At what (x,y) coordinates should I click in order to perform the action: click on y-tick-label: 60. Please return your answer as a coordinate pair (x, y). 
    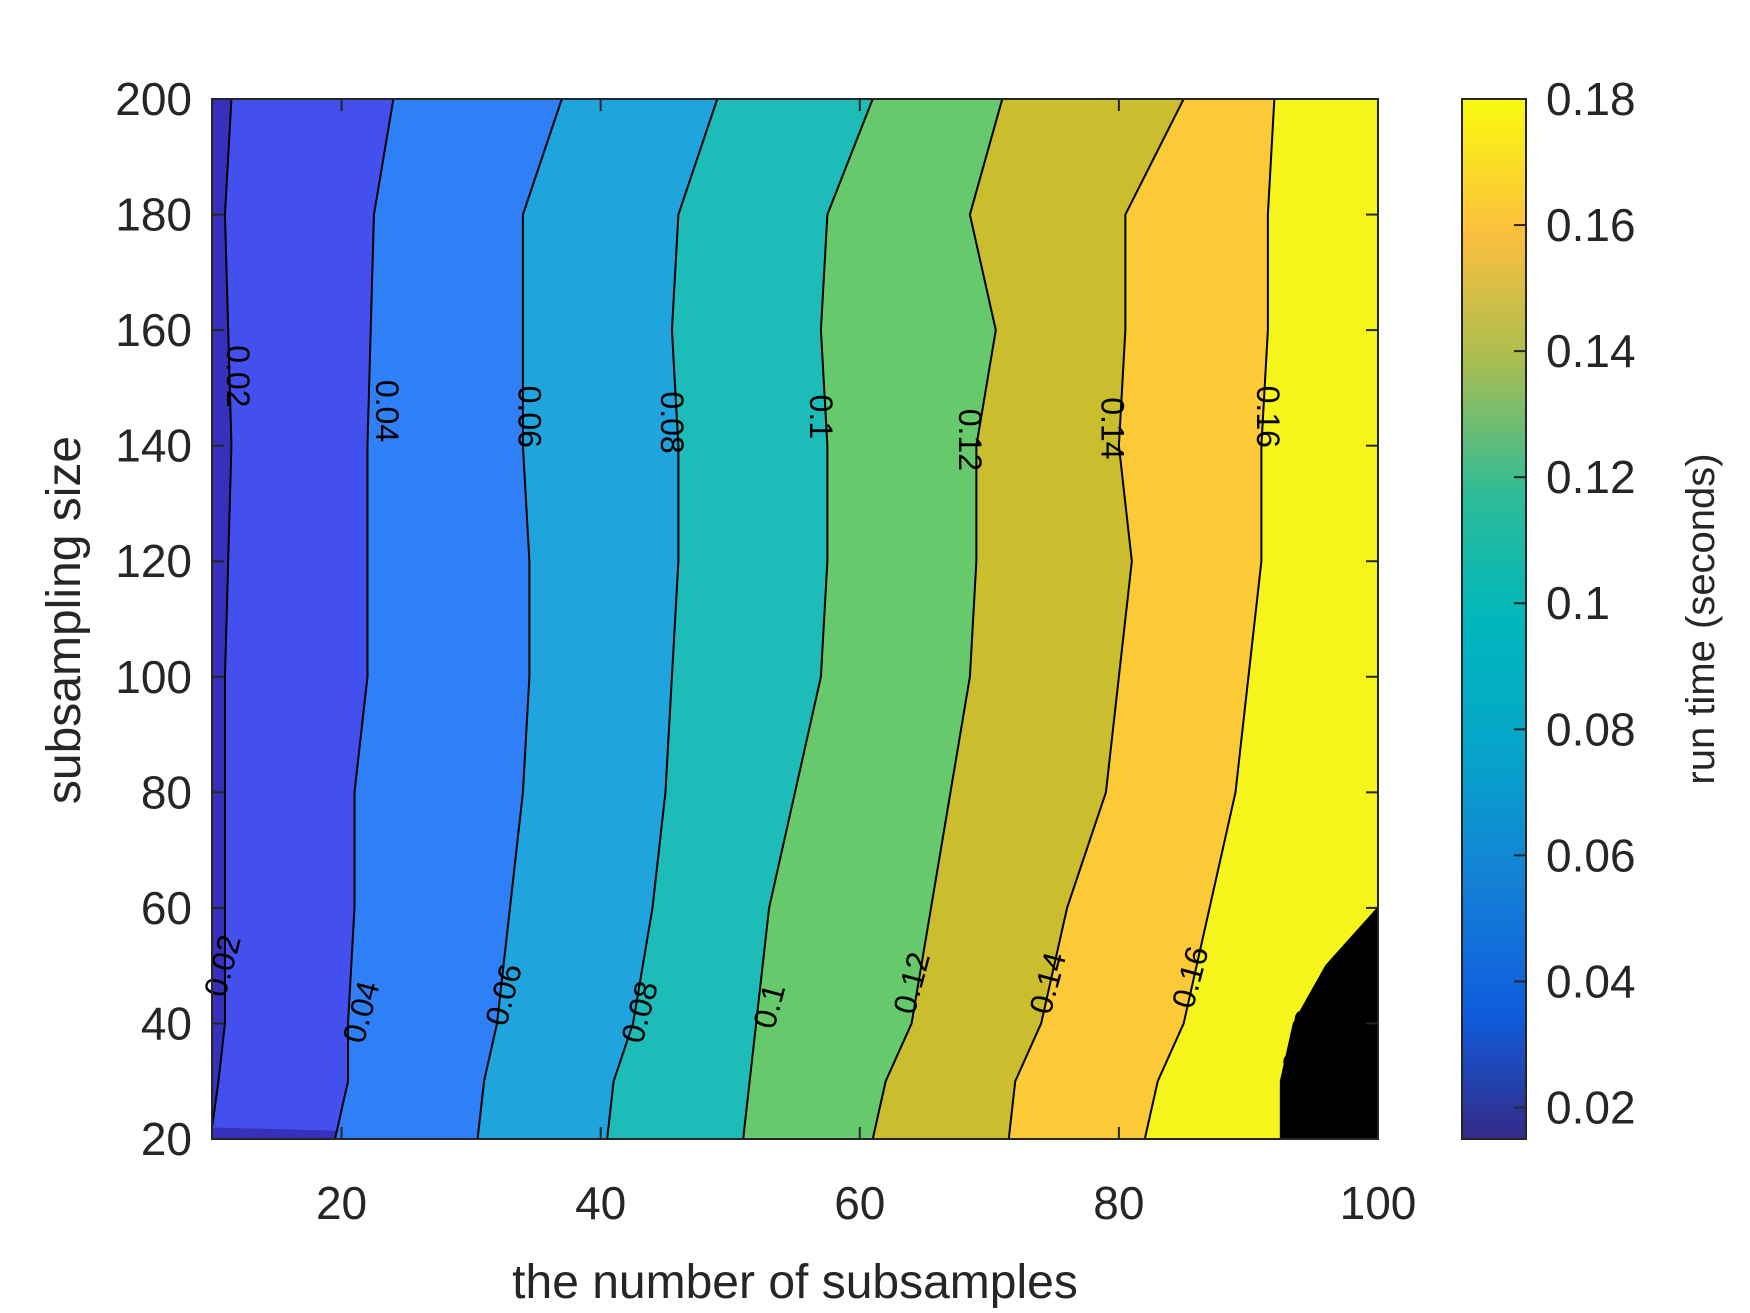
    Looking at the image, I should click on (166, 908).